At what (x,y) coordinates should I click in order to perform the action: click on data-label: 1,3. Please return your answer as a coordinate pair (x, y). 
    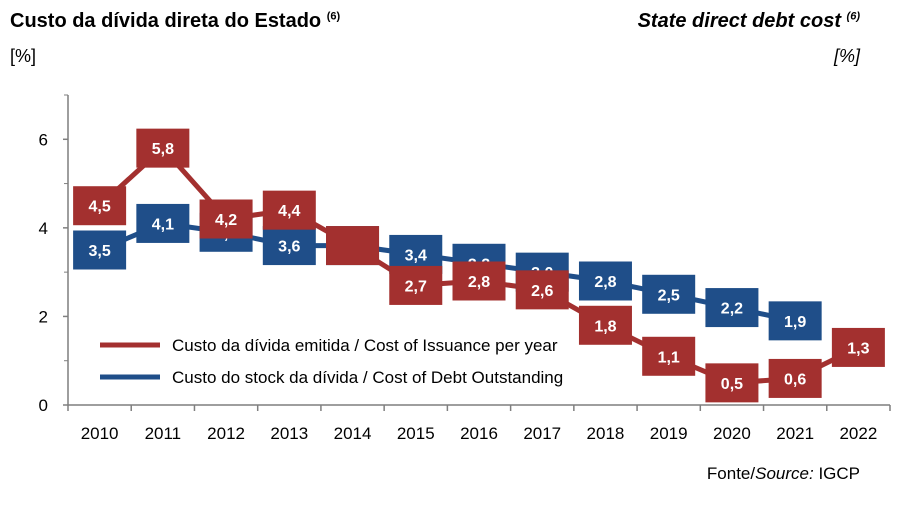
    Looking at the image, I should click on (858, 348).